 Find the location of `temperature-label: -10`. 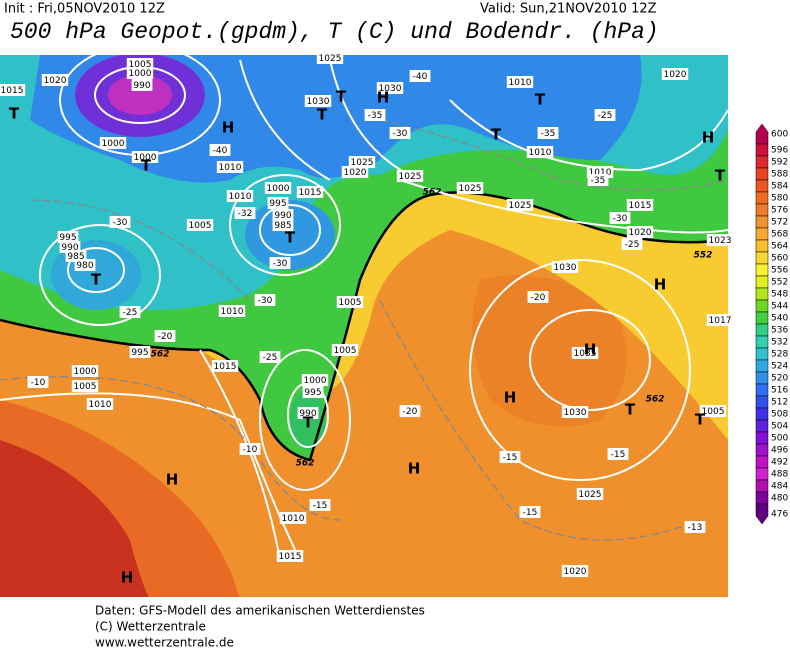

temperature-label: -10 is located at coordinates (250, 450).